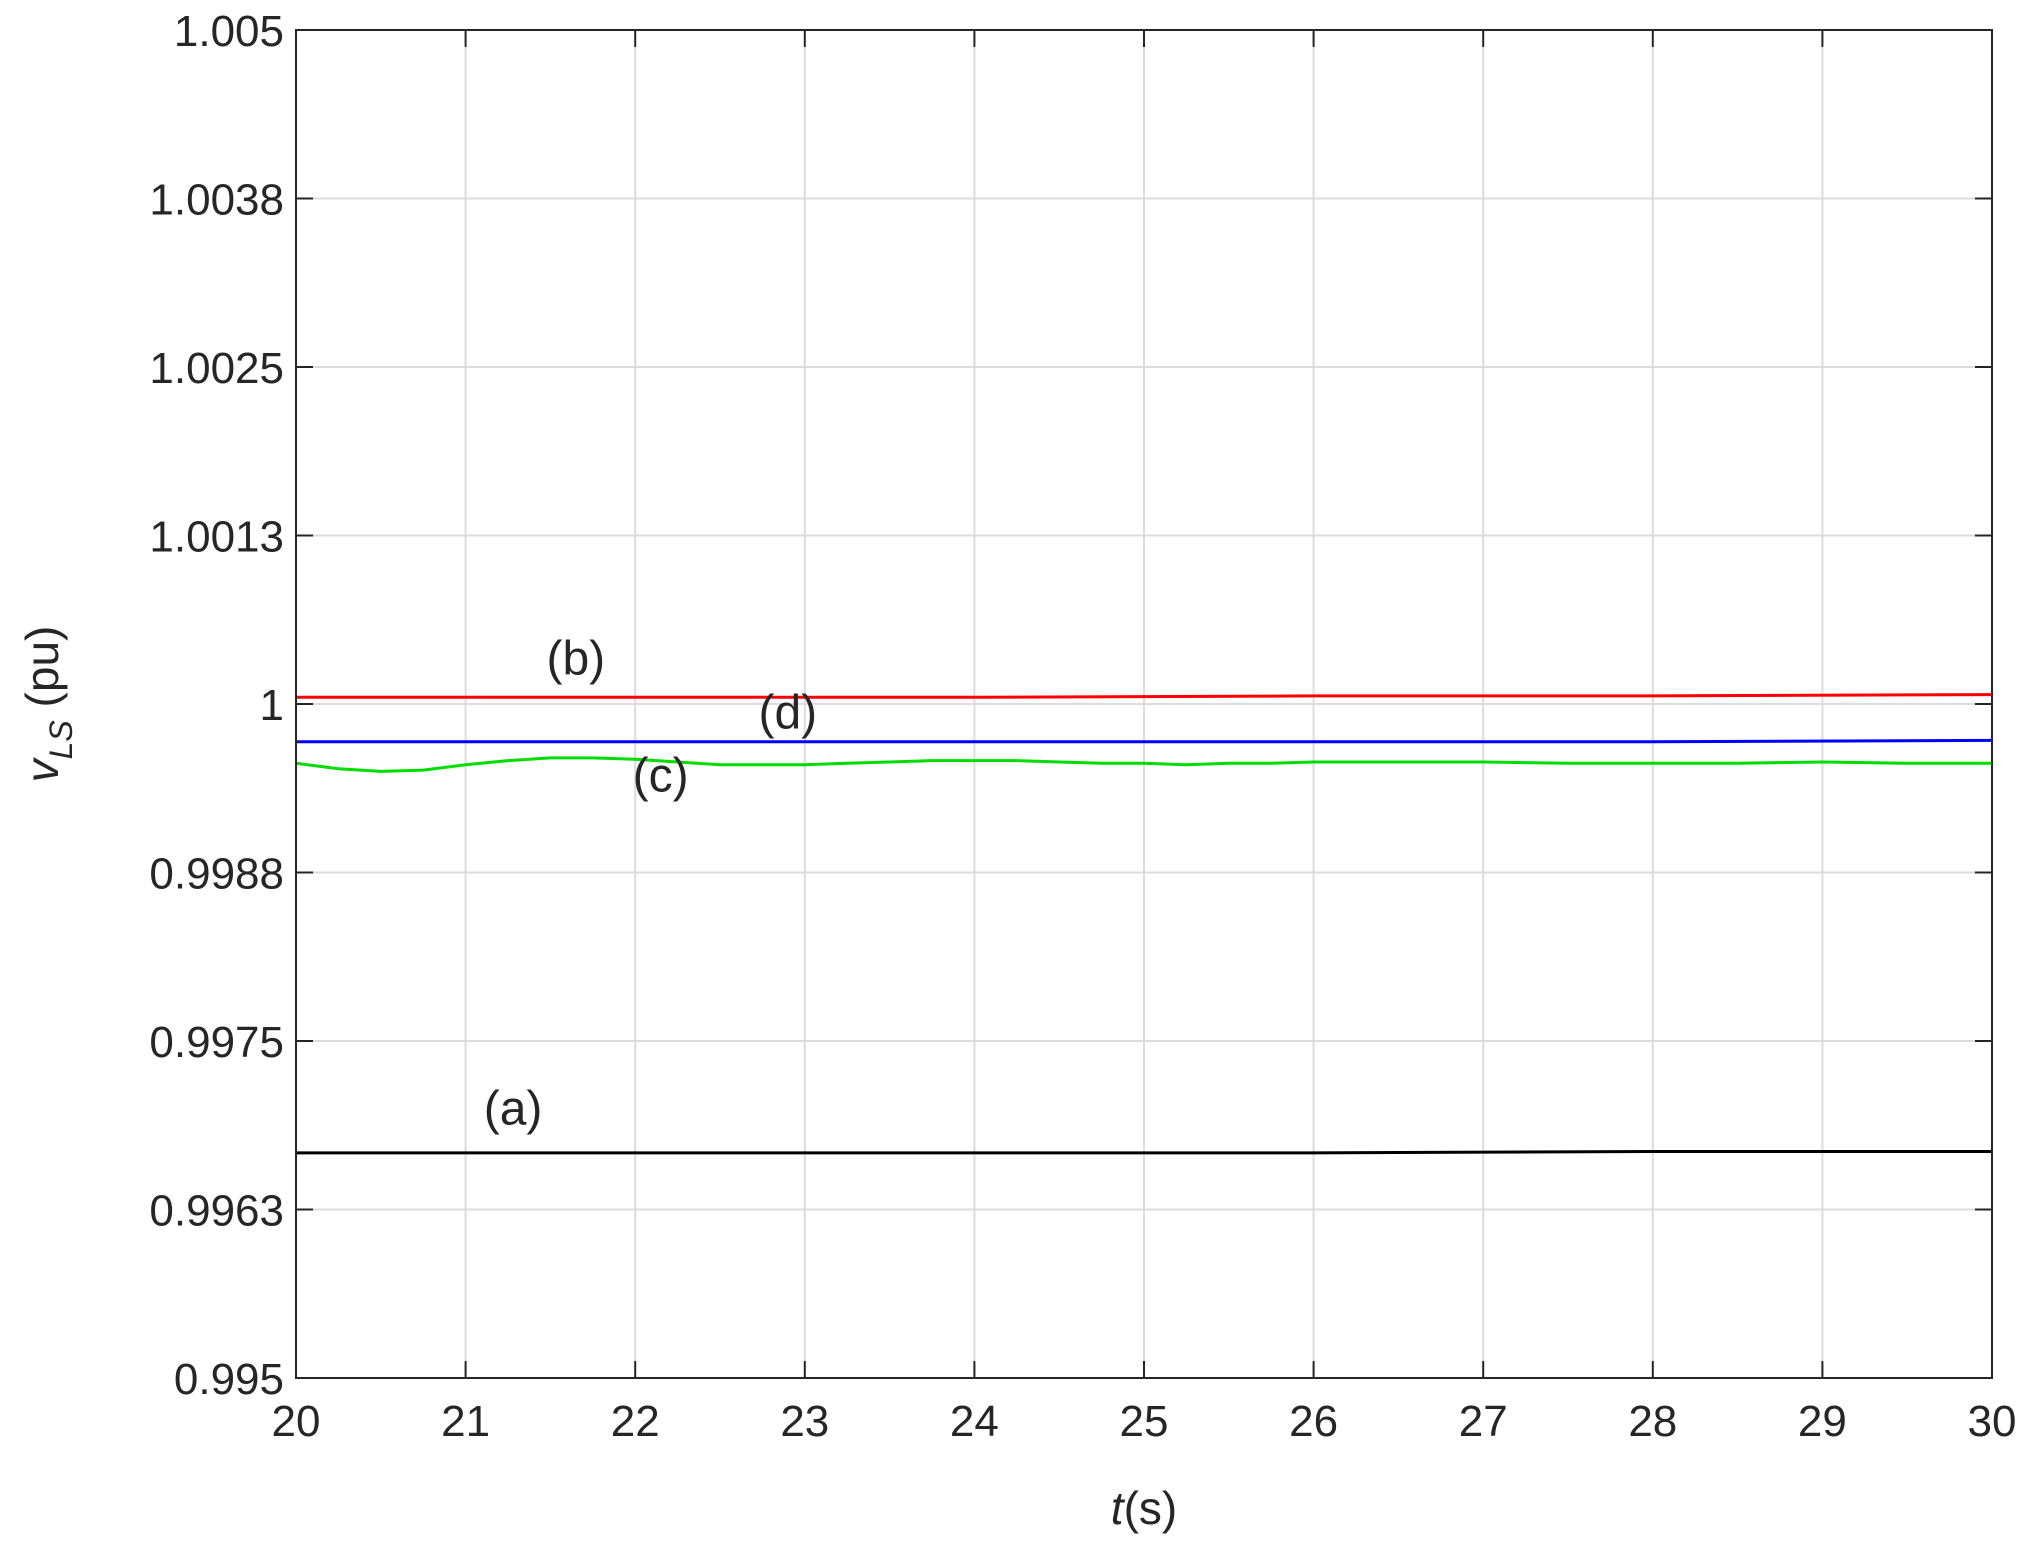 This screenshot has width=2027, height=1551. I want to click on x-tick-label: 21, so click(465, 1421).